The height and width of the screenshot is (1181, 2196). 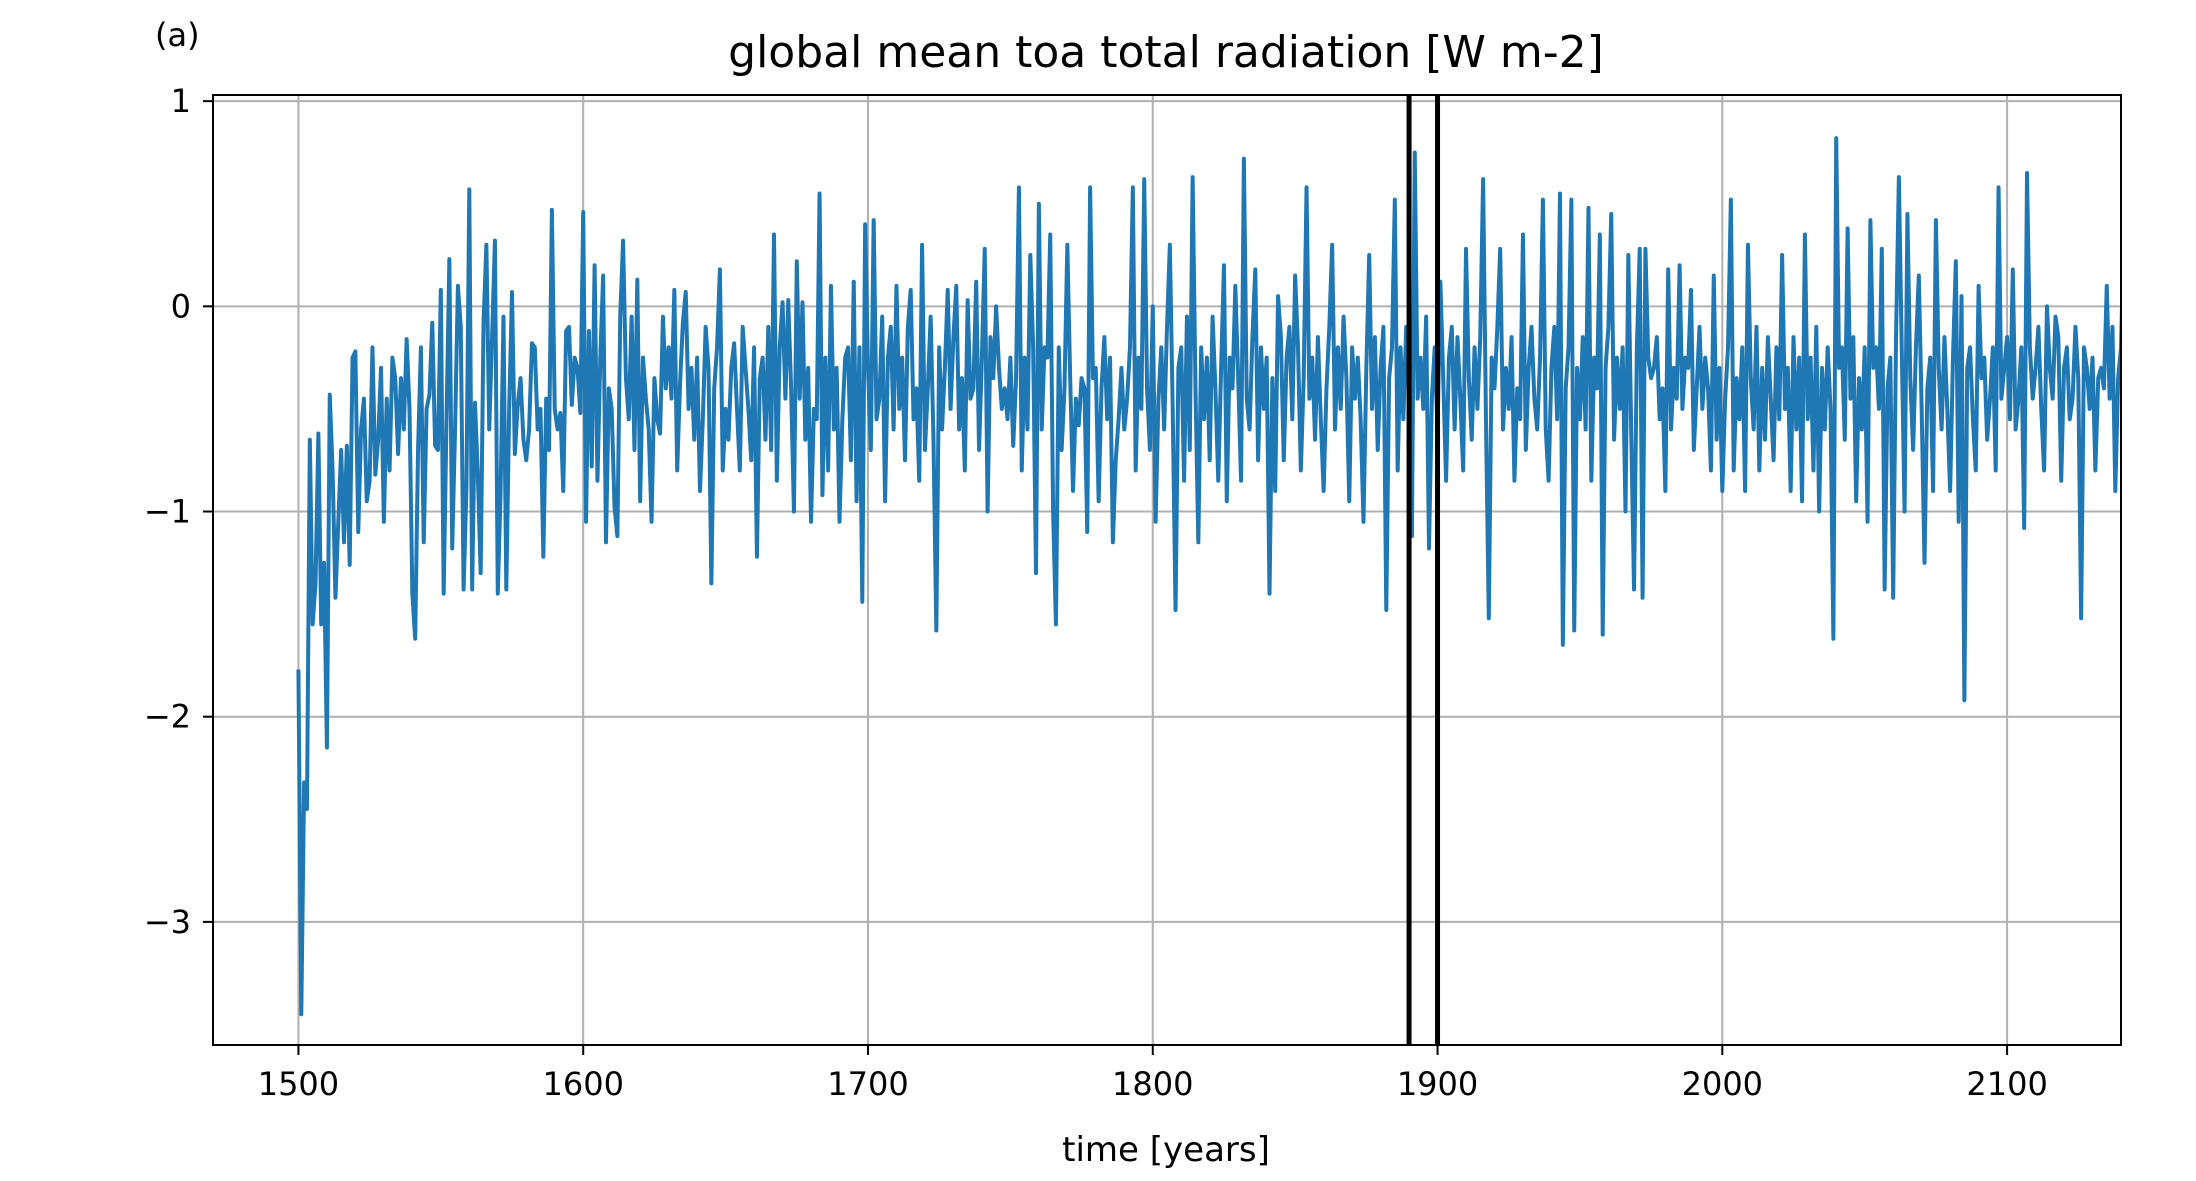 What do you see at coordinates (1166, 52) in the screenshot?
I see `chart-title: global mean toa total radiation [W m-2]` at bounding box center [1166, 52].